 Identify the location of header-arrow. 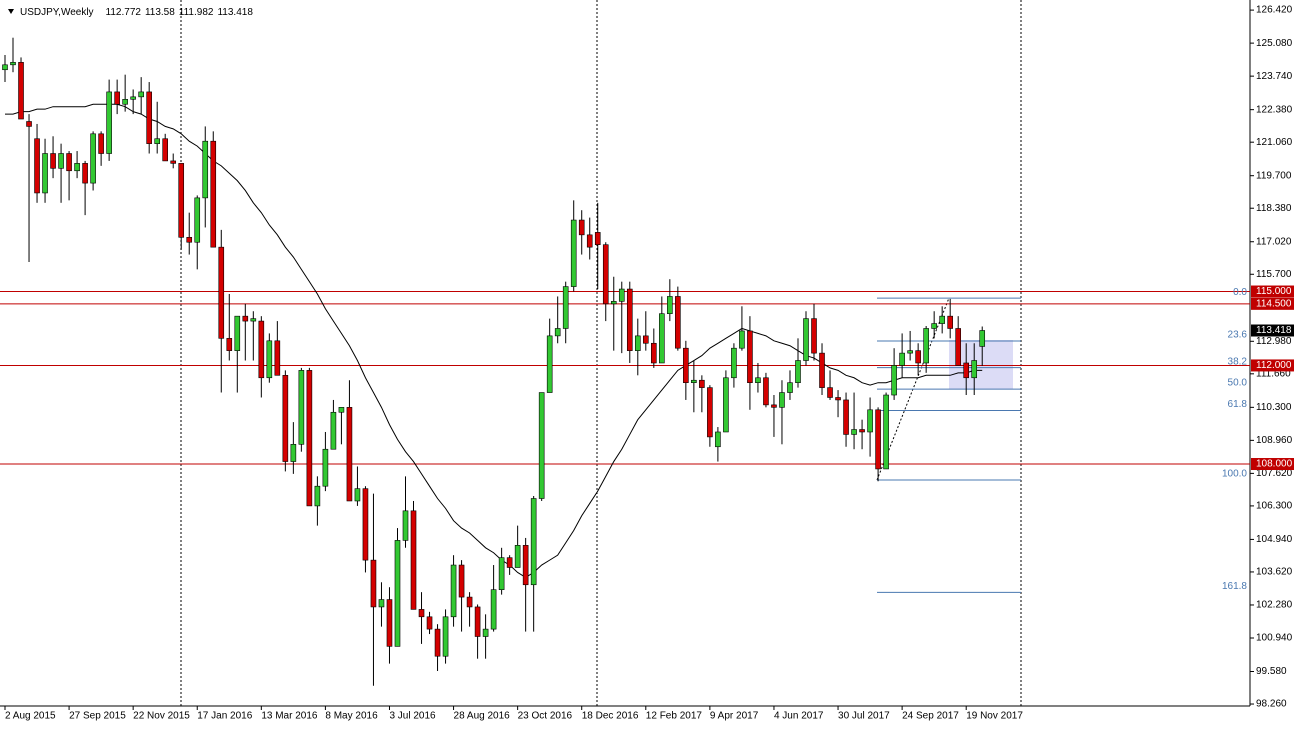
(11, 11).